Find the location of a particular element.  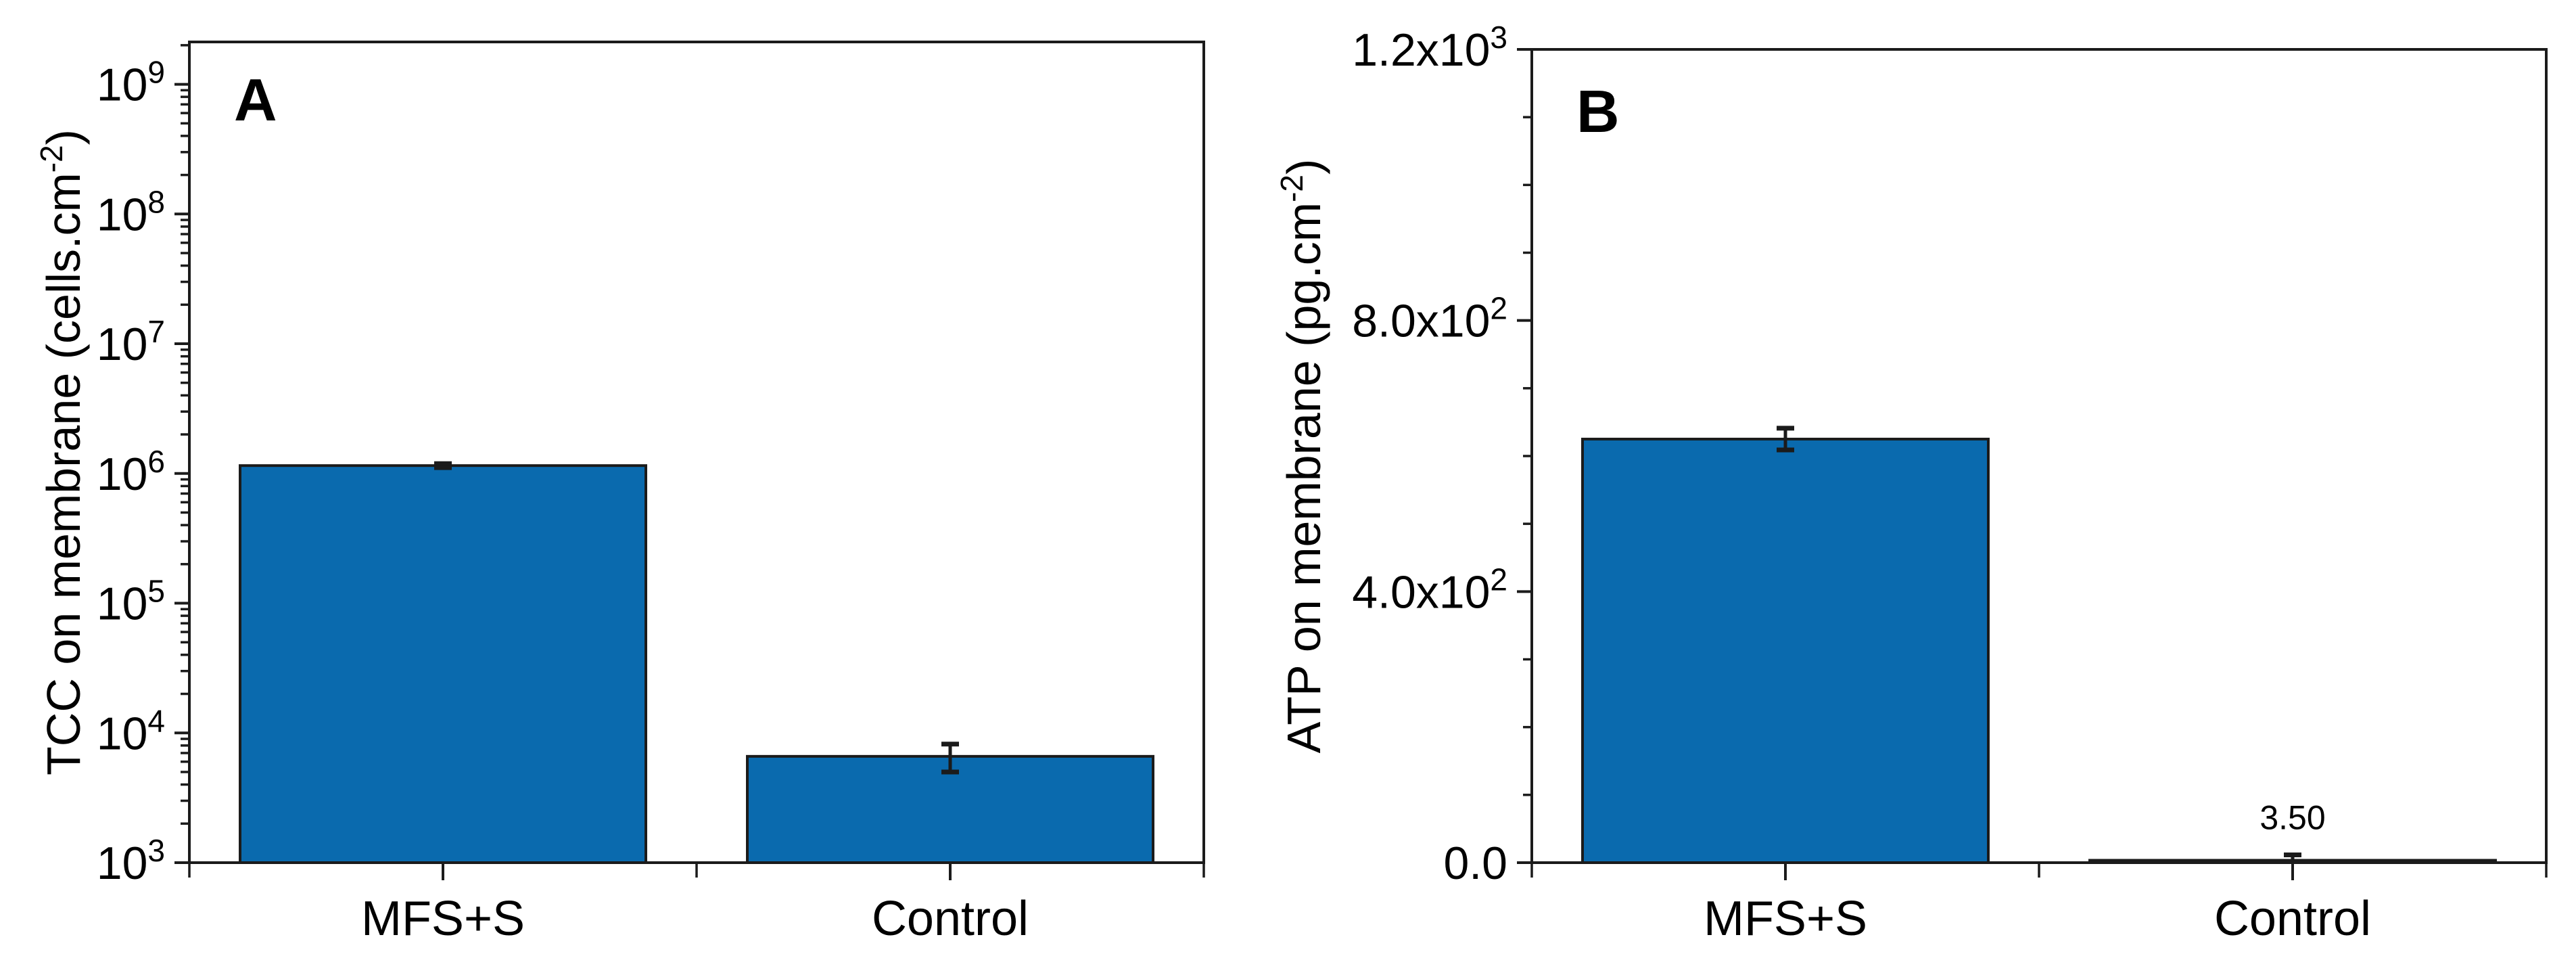

value-label-B-2: 3.50 is located at coordinates (2292, 817).